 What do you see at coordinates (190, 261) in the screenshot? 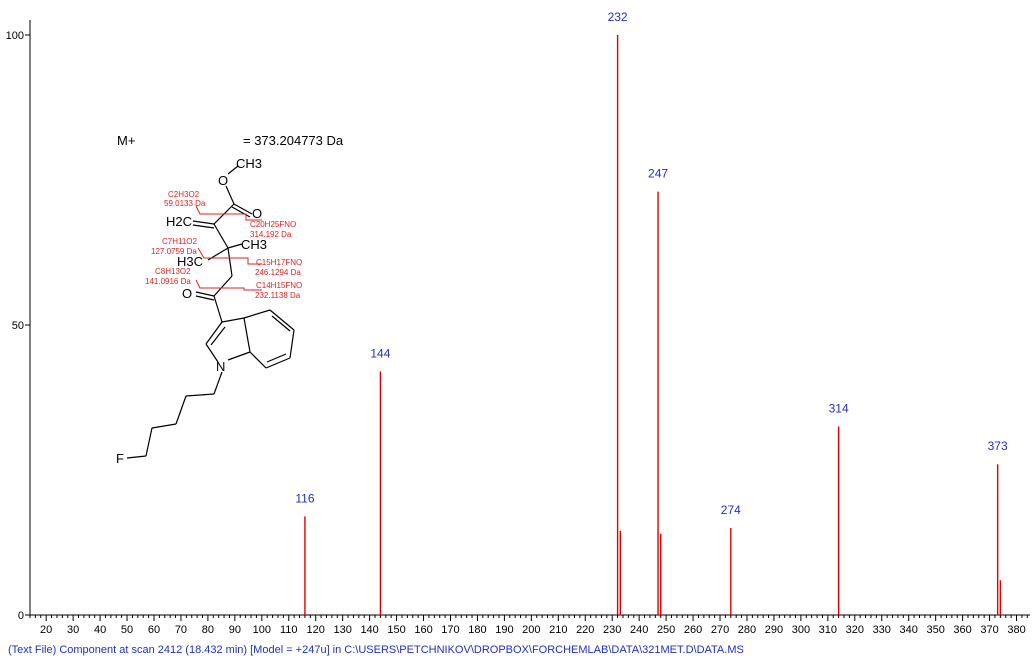
I see `methyl-left-label: H3C` at bounding box center [190, 261].